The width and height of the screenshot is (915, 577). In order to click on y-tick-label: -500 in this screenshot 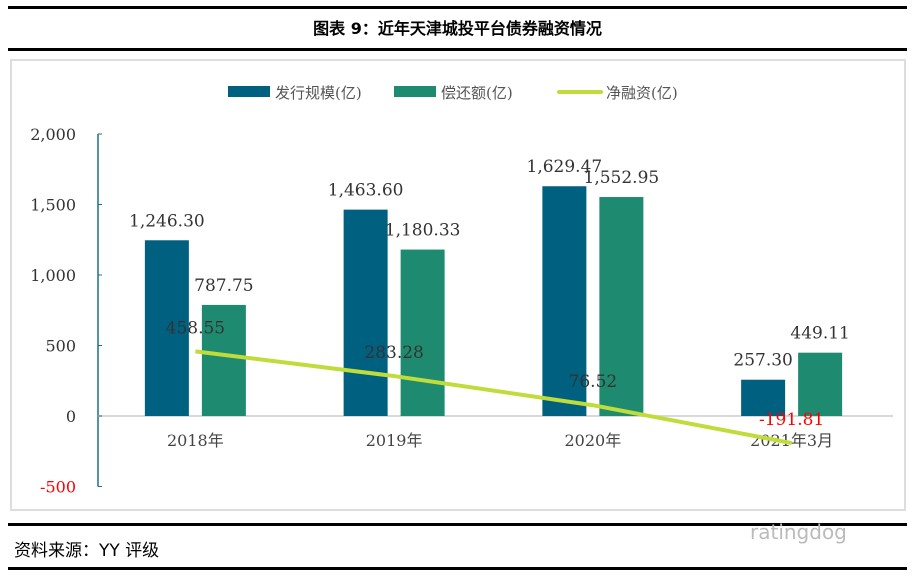, I will do `click(58, 487)`.